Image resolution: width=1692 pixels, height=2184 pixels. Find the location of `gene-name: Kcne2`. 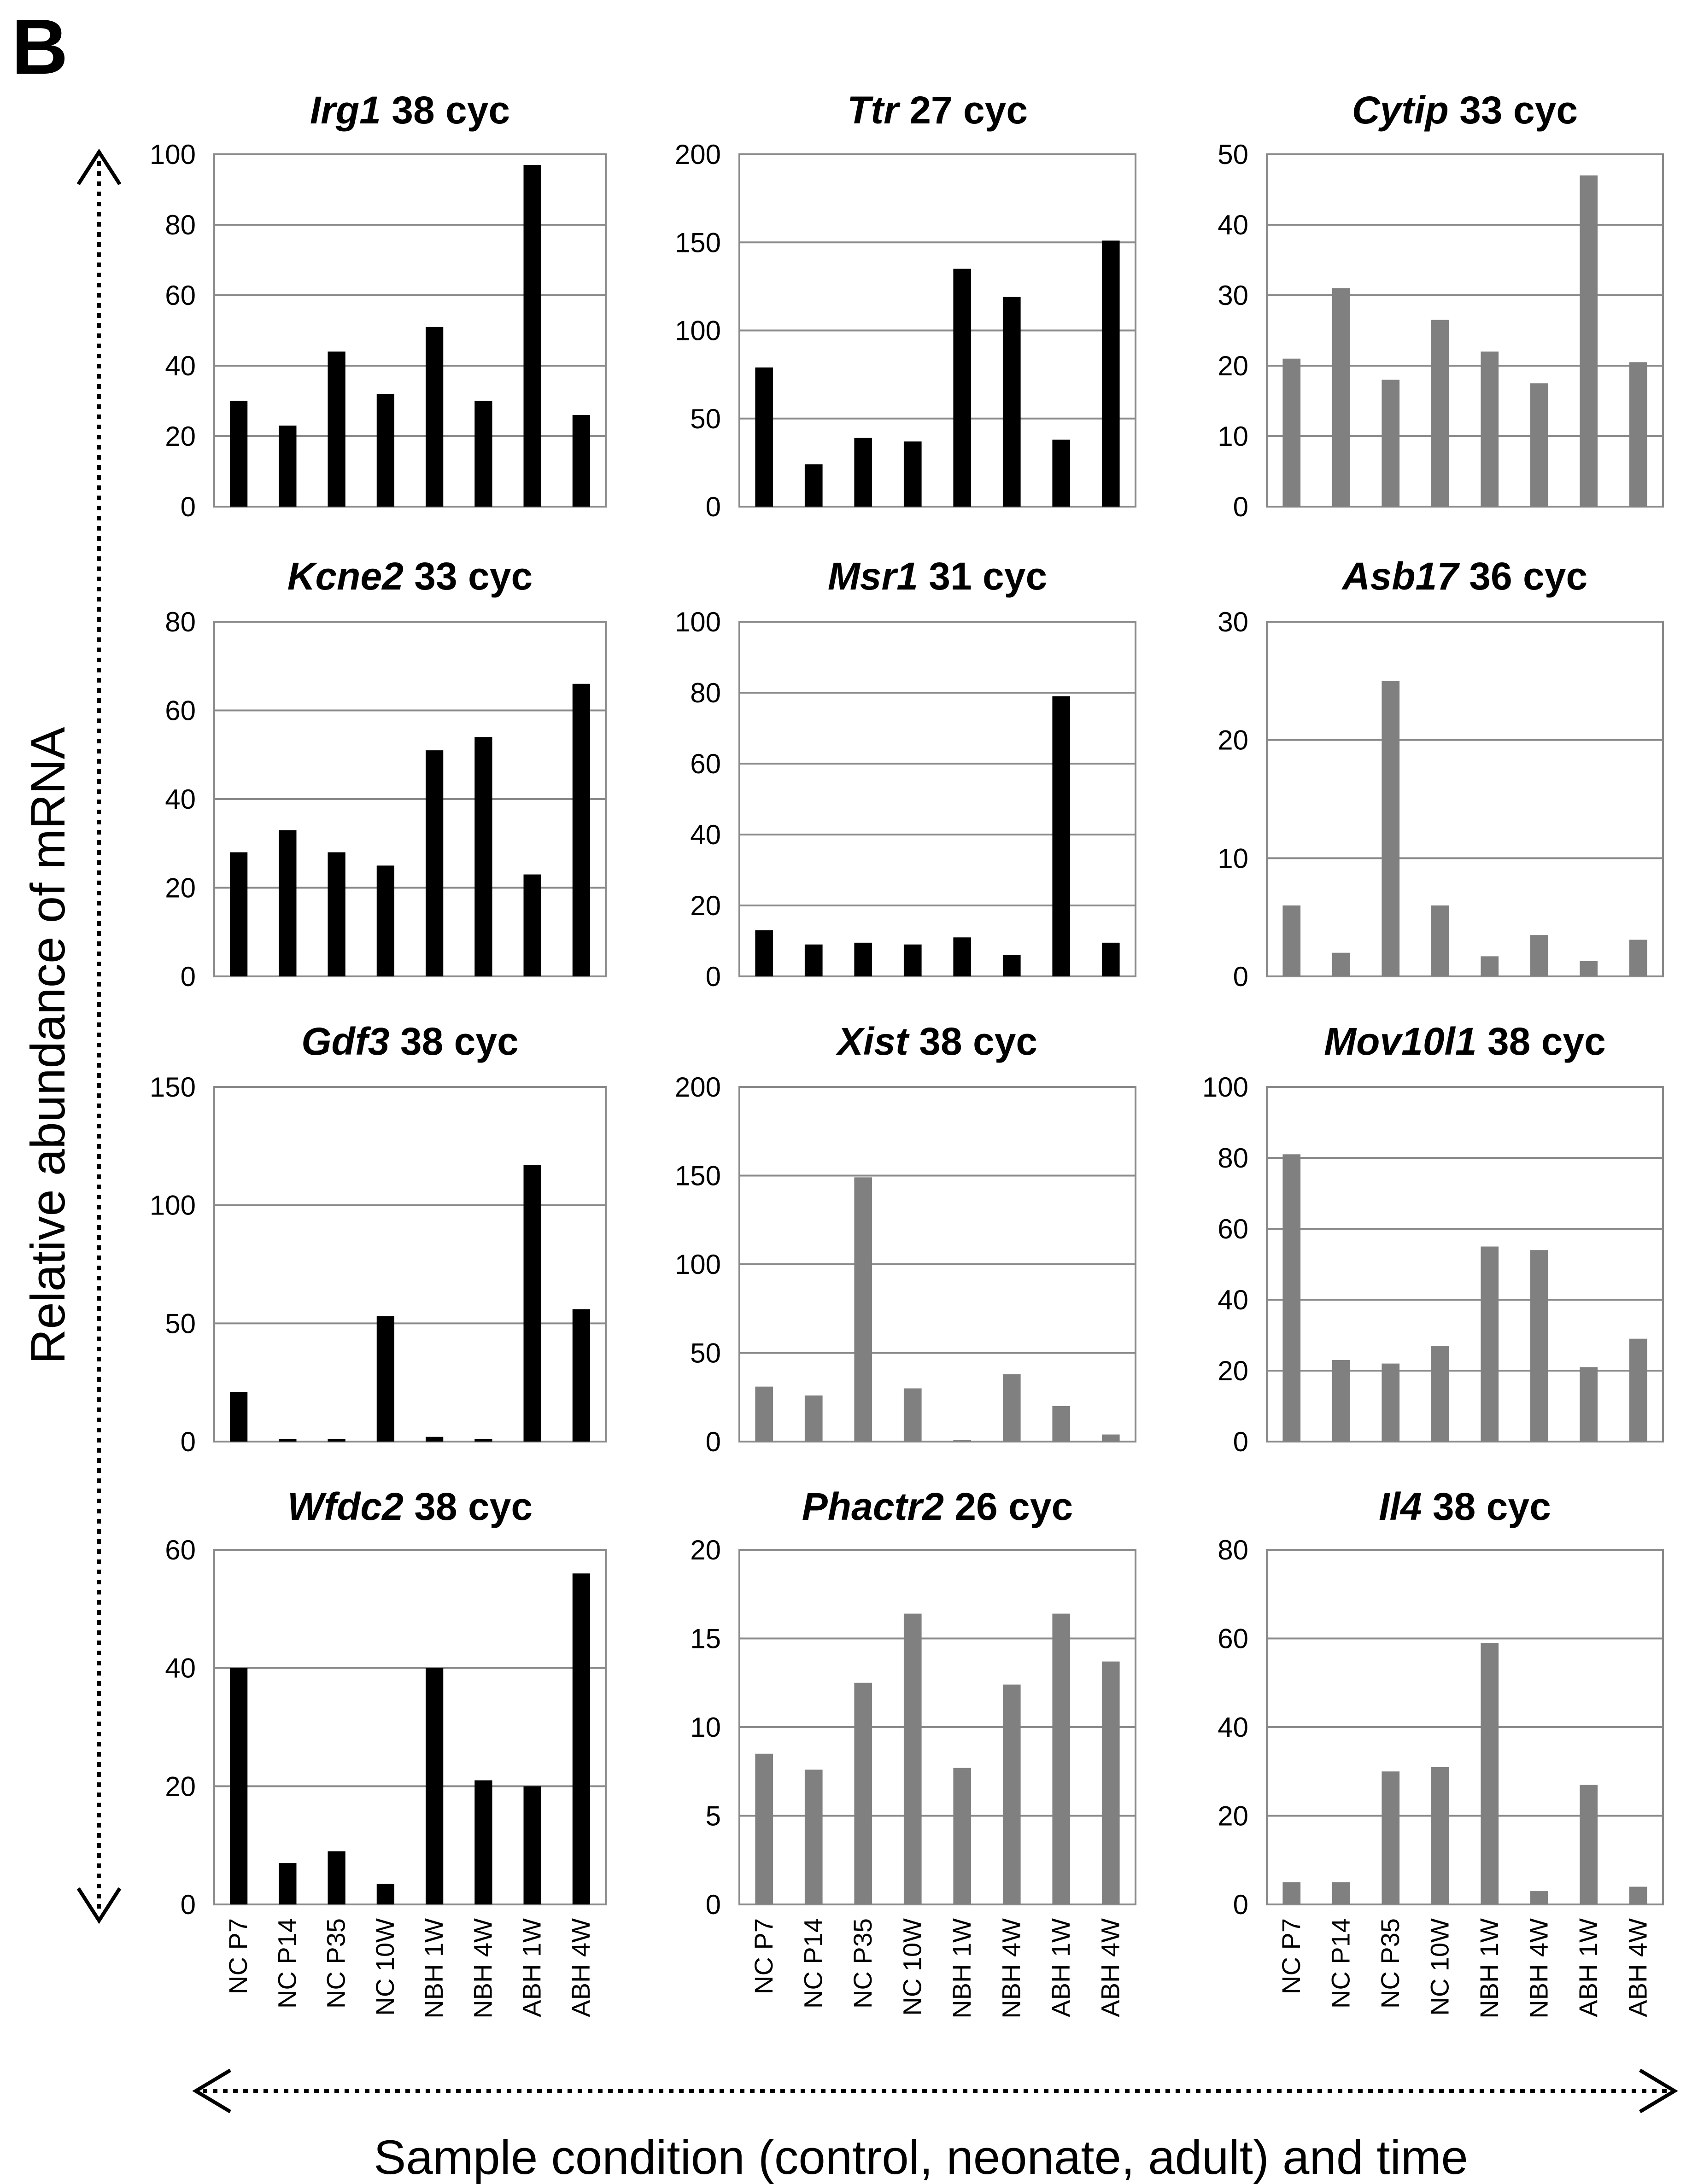

gene-name: Kcne2 is located at coordinates (345, 576).